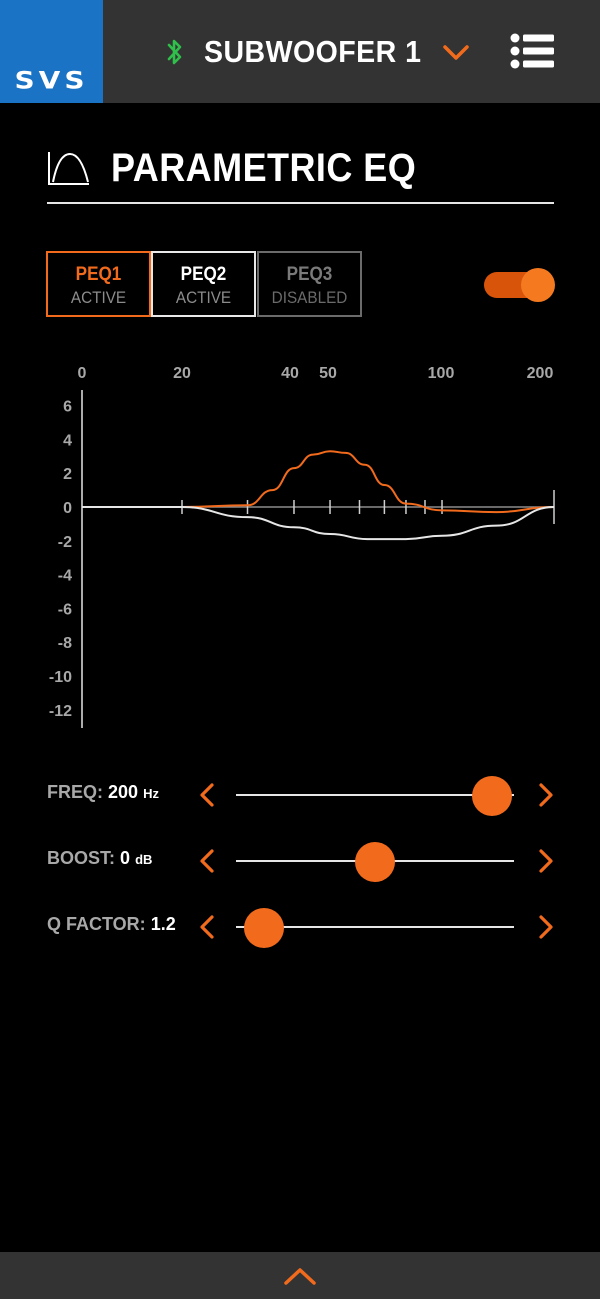 The height and width of the screenshot is (1299, 600). What do you see at coordinates (375, 795) in the screenshot?
I see `freq-slider-track` at bounding box center [375, 795].